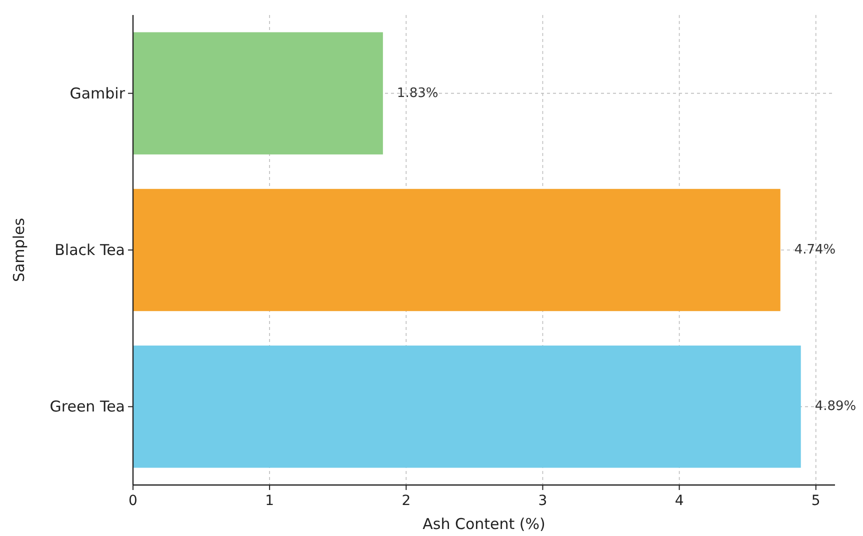  What do you see at coordinates (417, 93) in the screenshot?
I see `data-label: 1.83%` at bounding box center [417, 93].